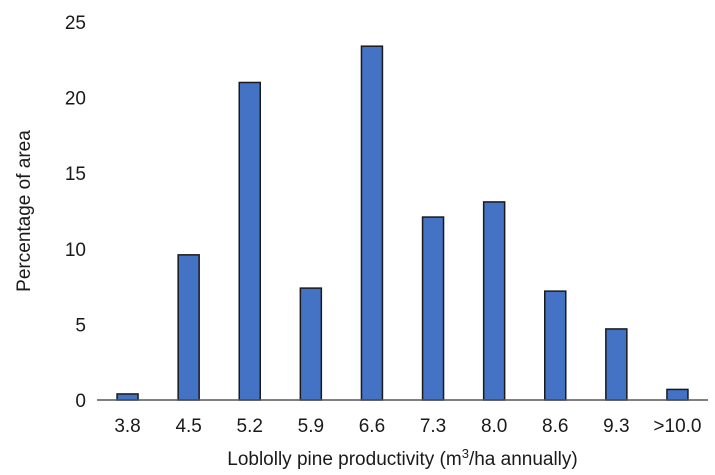  What do you see at coordinates (433, 426) in the screenshot?
I see `x-tick-label: 7.3` at bounding box center [433, 426].